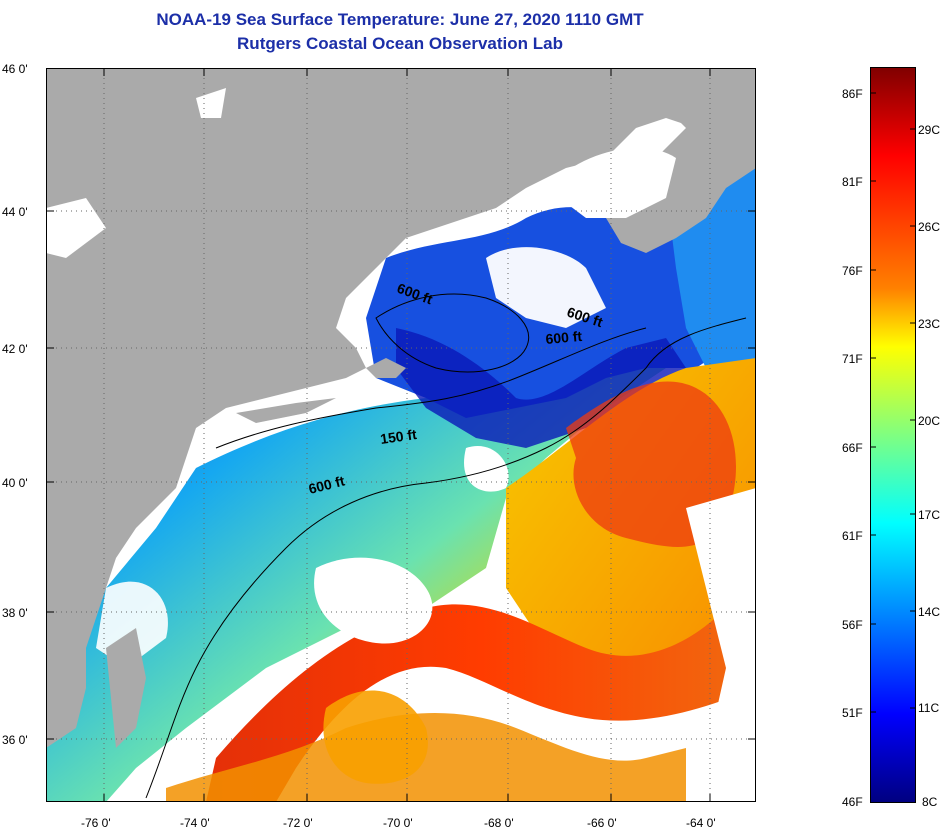  I want to click on lon-label-68: -68 0', so click(499, 823).